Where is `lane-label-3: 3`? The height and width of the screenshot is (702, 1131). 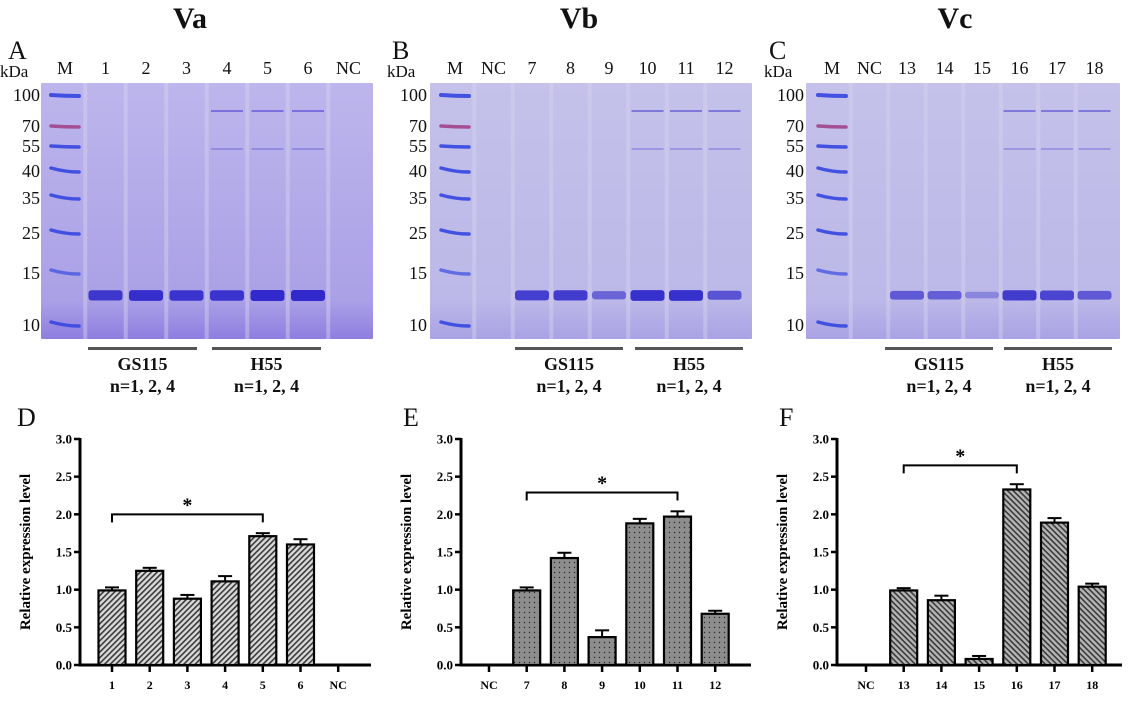
lane-label-3: 3 is located at coordinates (186, 68).